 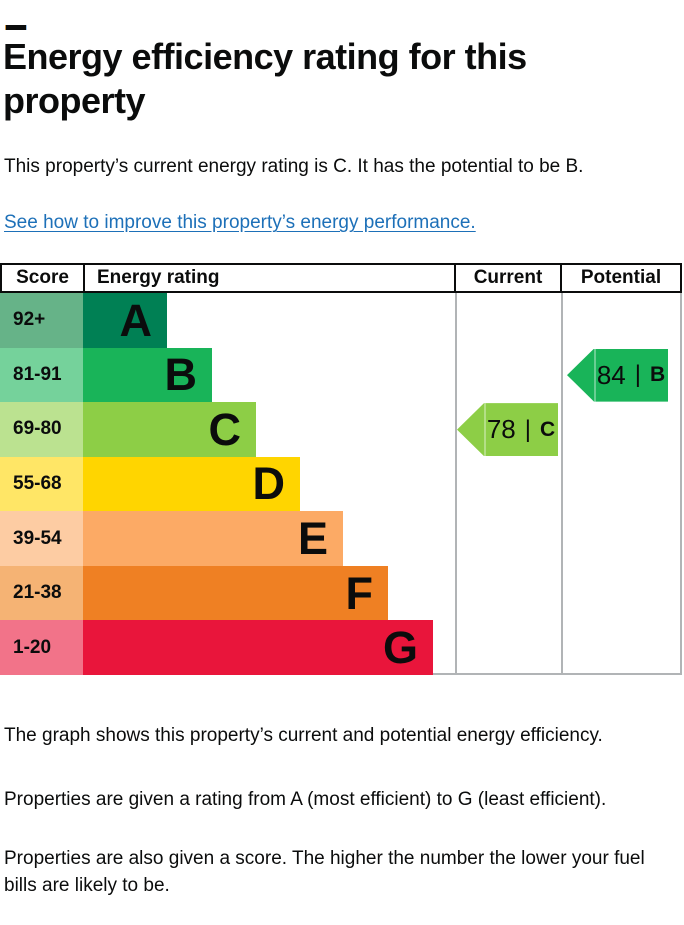 I want to click on score-cell-e: 39-54, so click(x=41, y=538).